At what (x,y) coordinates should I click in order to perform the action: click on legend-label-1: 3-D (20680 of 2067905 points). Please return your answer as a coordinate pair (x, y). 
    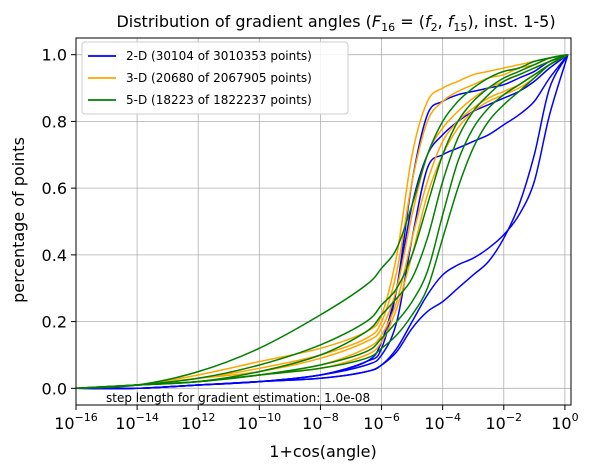
    Looking at the image, I should click on (219, 78).